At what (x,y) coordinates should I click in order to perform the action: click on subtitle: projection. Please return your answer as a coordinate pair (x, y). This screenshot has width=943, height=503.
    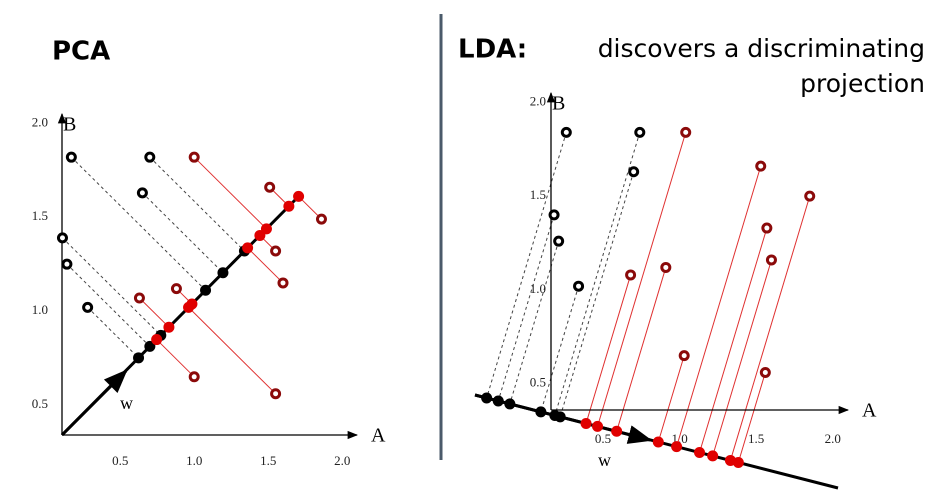
    Looking at the image, I should click on (862, 83).